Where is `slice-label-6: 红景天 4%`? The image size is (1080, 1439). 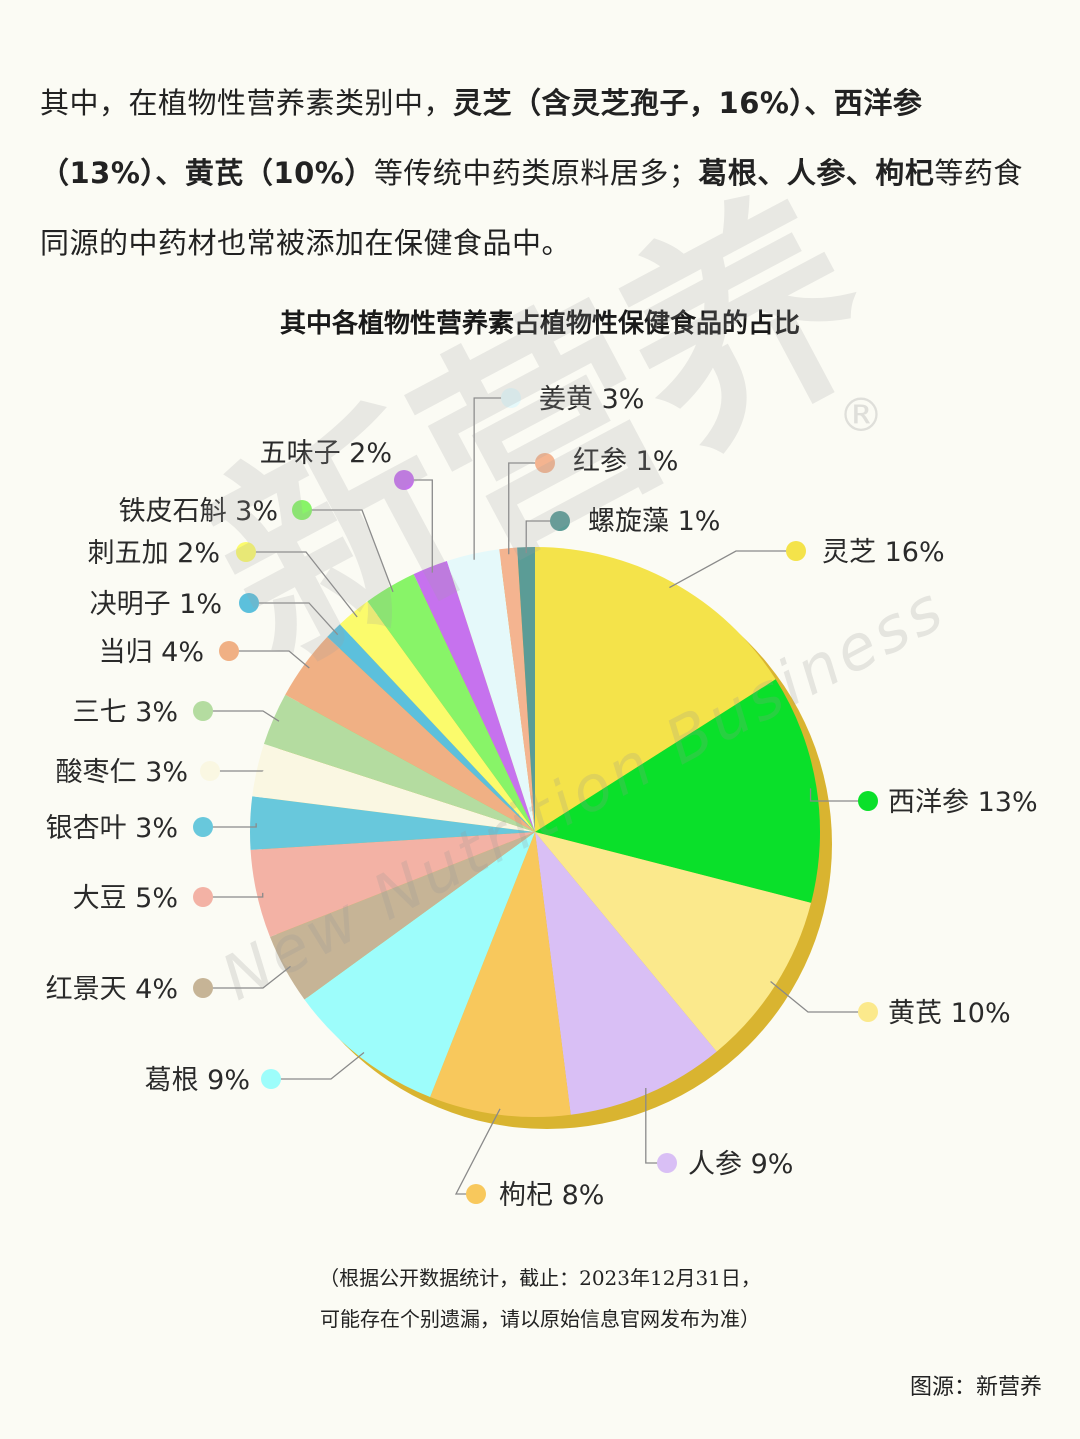 slice-label-6: 红景天 4% is located at coordinates (112, 989).